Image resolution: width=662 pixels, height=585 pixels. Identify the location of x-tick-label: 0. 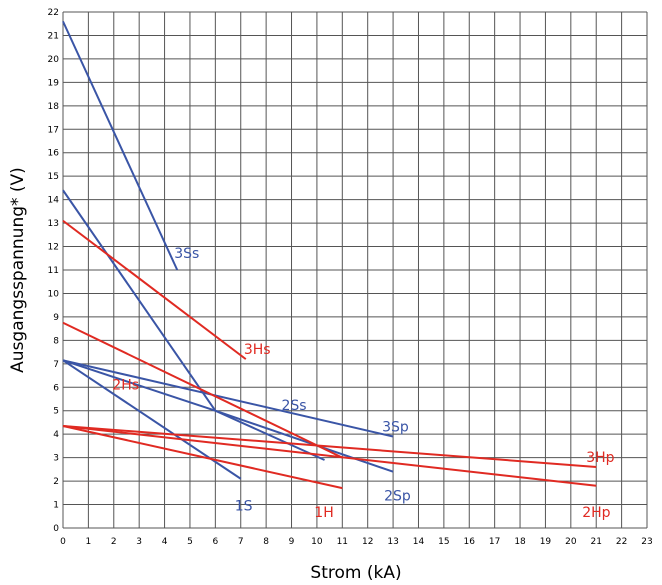
(63, 542).